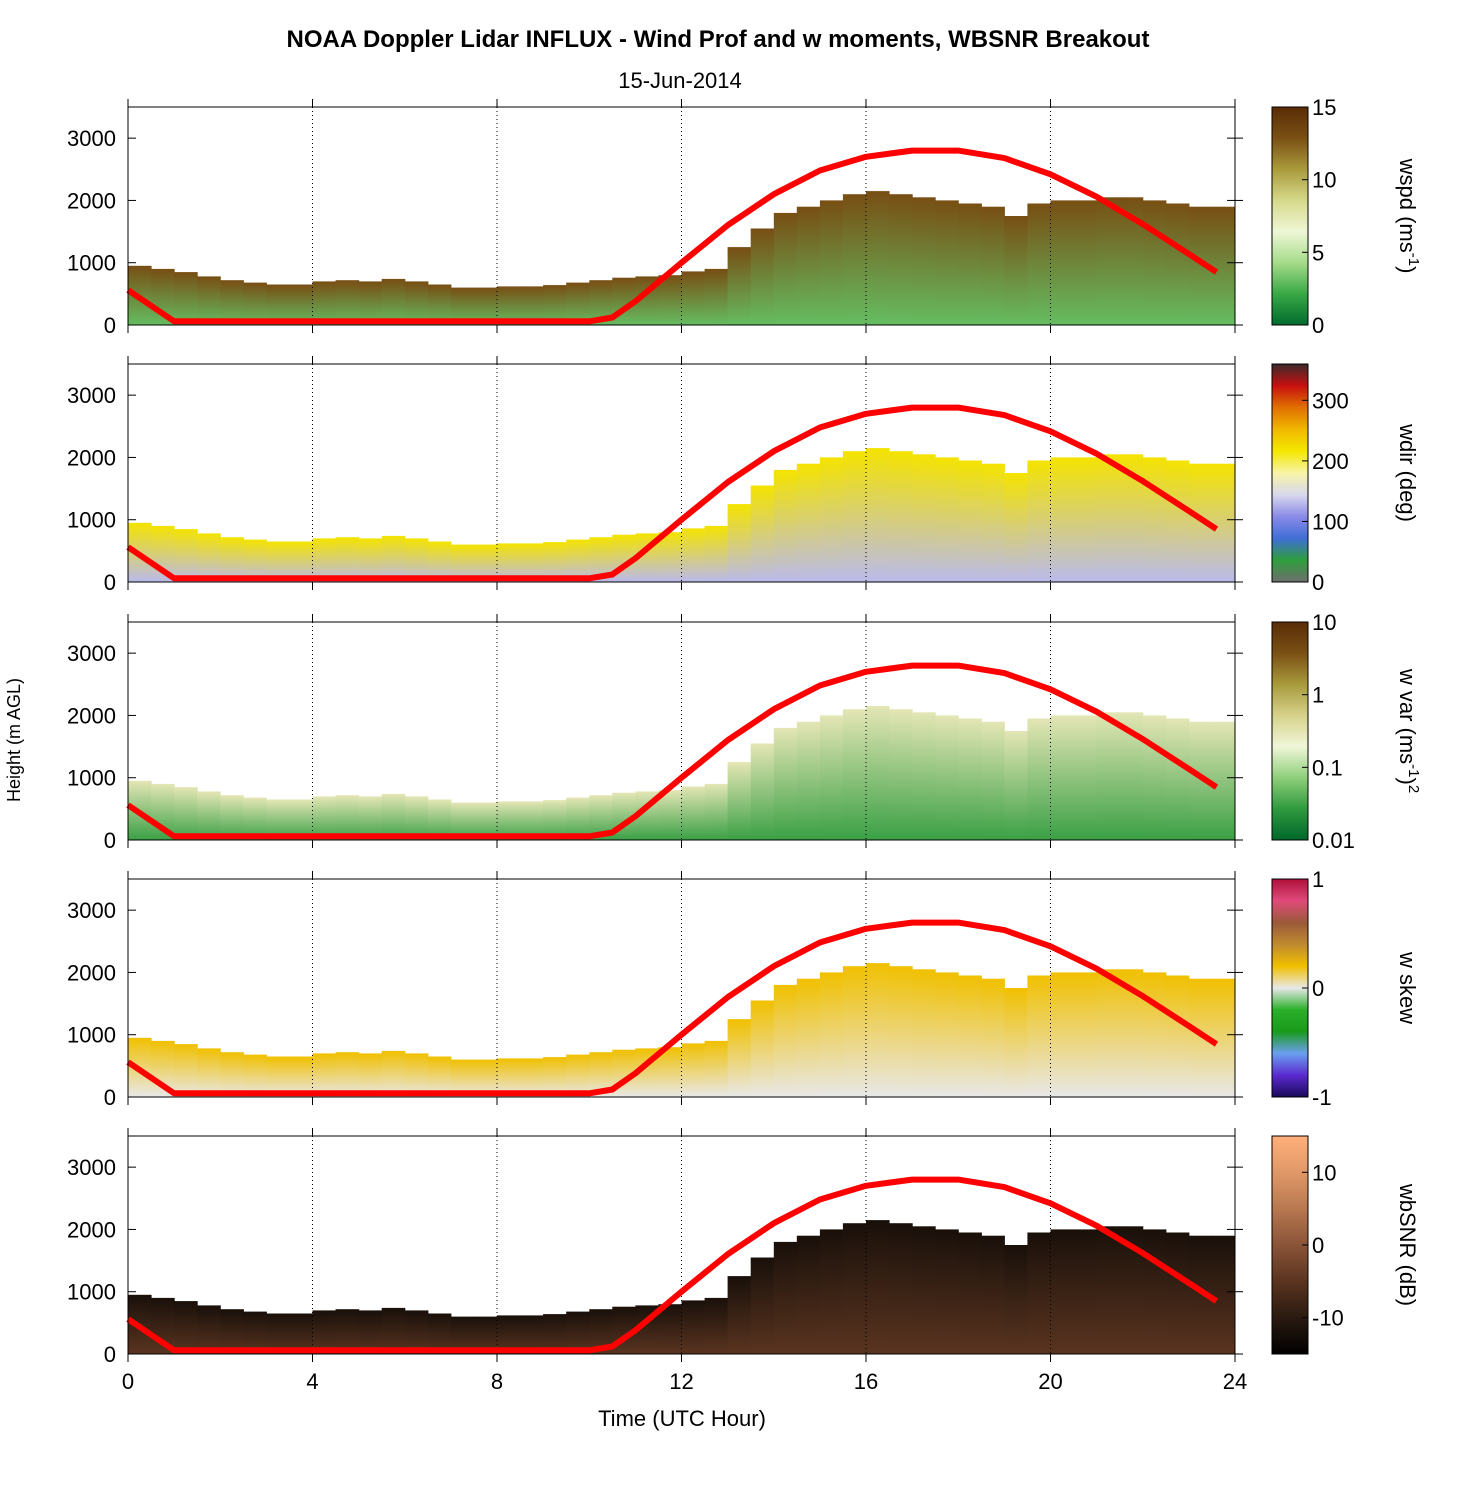  I want to click on colorbar-label-suffix: ), so click(1407, 269).